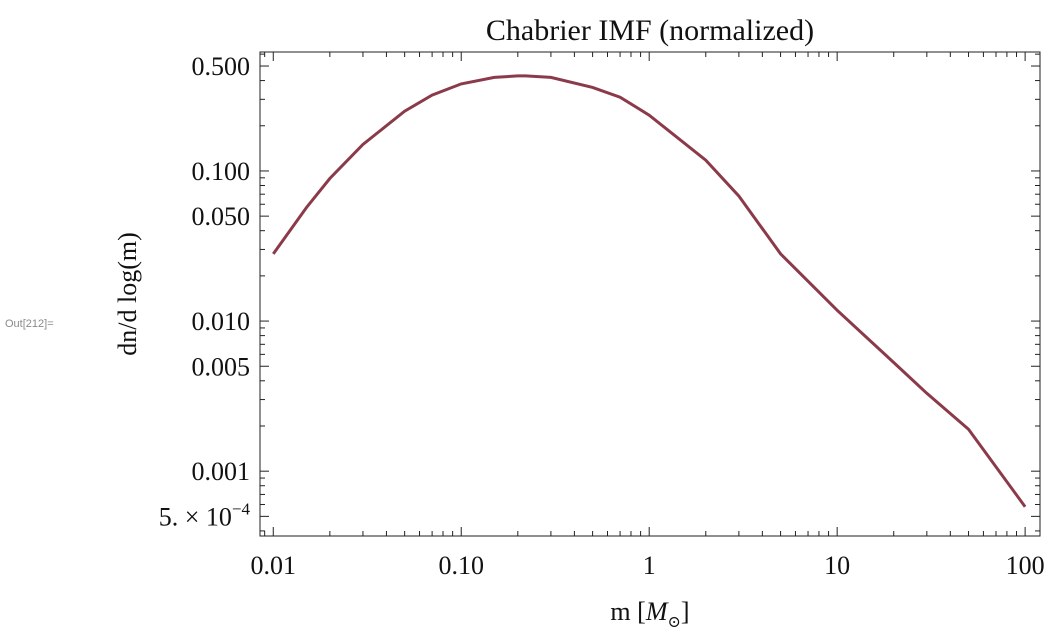  Describe the element at coordinates (205, 291) in the screenshot. I see `y-tick-labels: 0.500 0.100 0.050 0.010 0.005 0.001 5. × 10−4` at that location.